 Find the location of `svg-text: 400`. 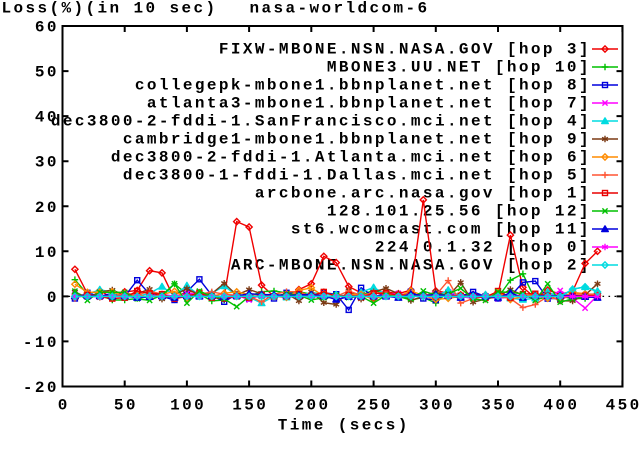

svg-text: 400 is located at coordinates (561, 406).